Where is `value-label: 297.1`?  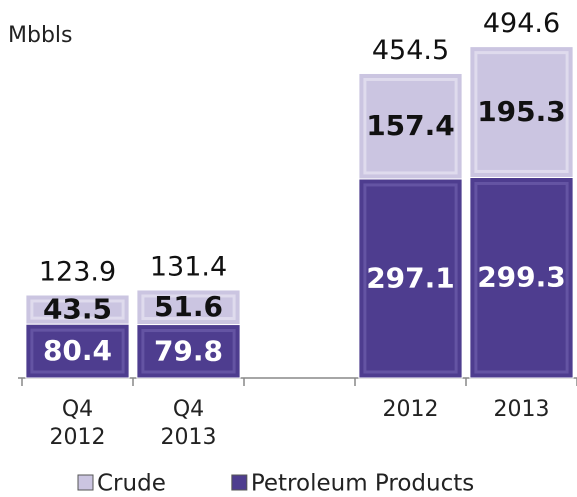
value-label: 297.1 is located at coordinates (410, 277).